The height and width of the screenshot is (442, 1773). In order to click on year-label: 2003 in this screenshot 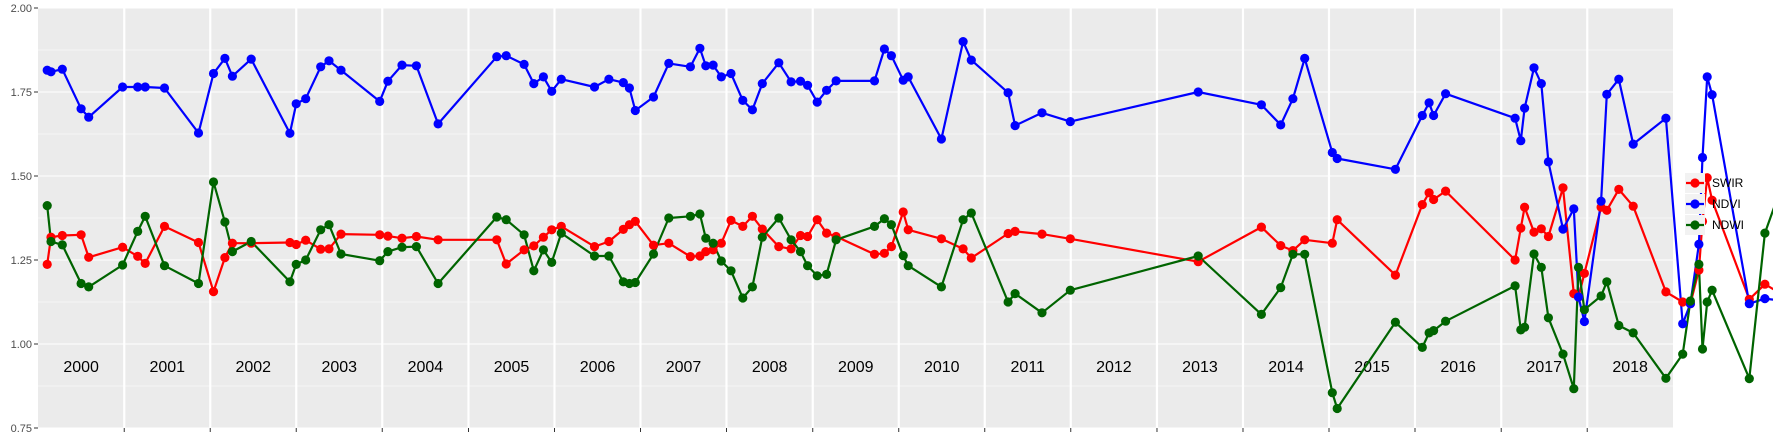, I will do `click(339, 367)`.